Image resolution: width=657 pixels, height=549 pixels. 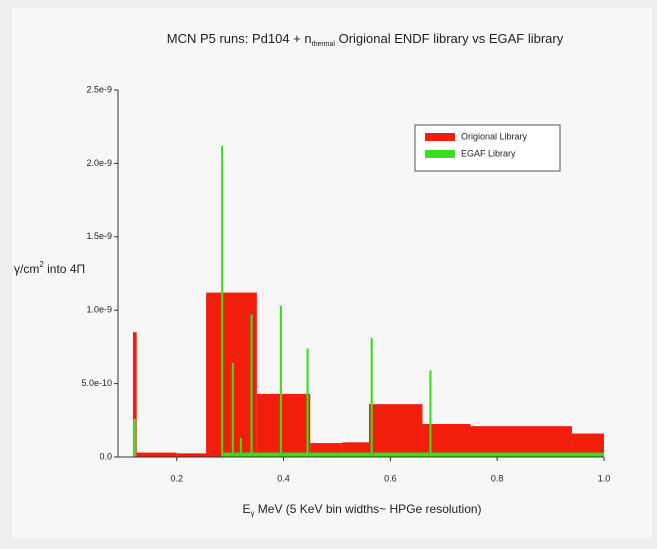 I want to click on x-tick-label: 0.2, so click(x=176, y=478).